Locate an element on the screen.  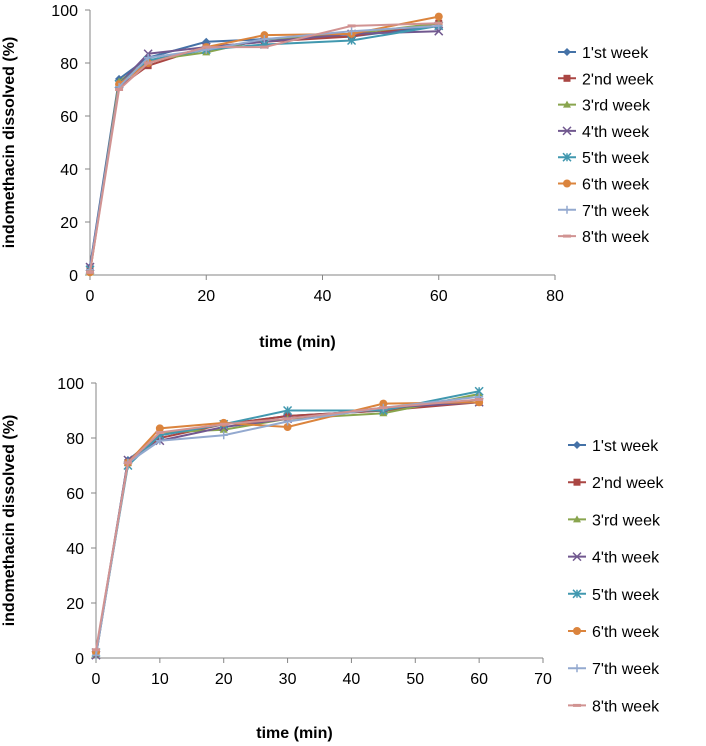
legend-item: 4'th week is located at coordinates (614, 558).